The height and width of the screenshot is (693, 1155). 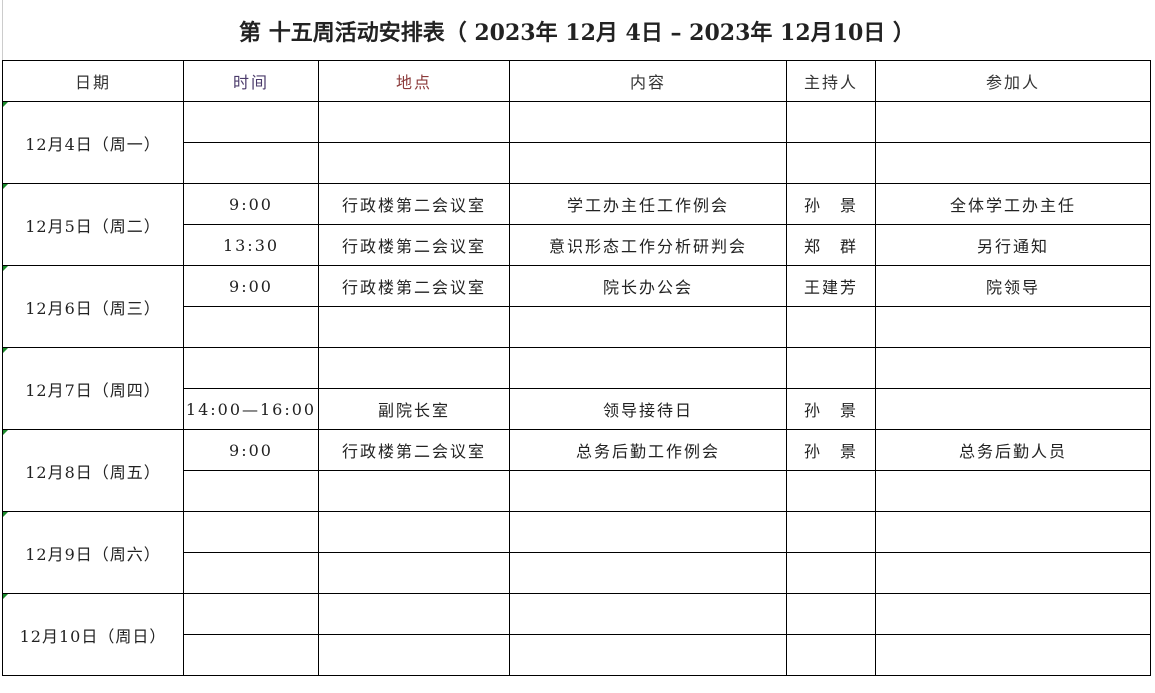 I want to click on header-host: 主持人, so click(x=831, y=81).